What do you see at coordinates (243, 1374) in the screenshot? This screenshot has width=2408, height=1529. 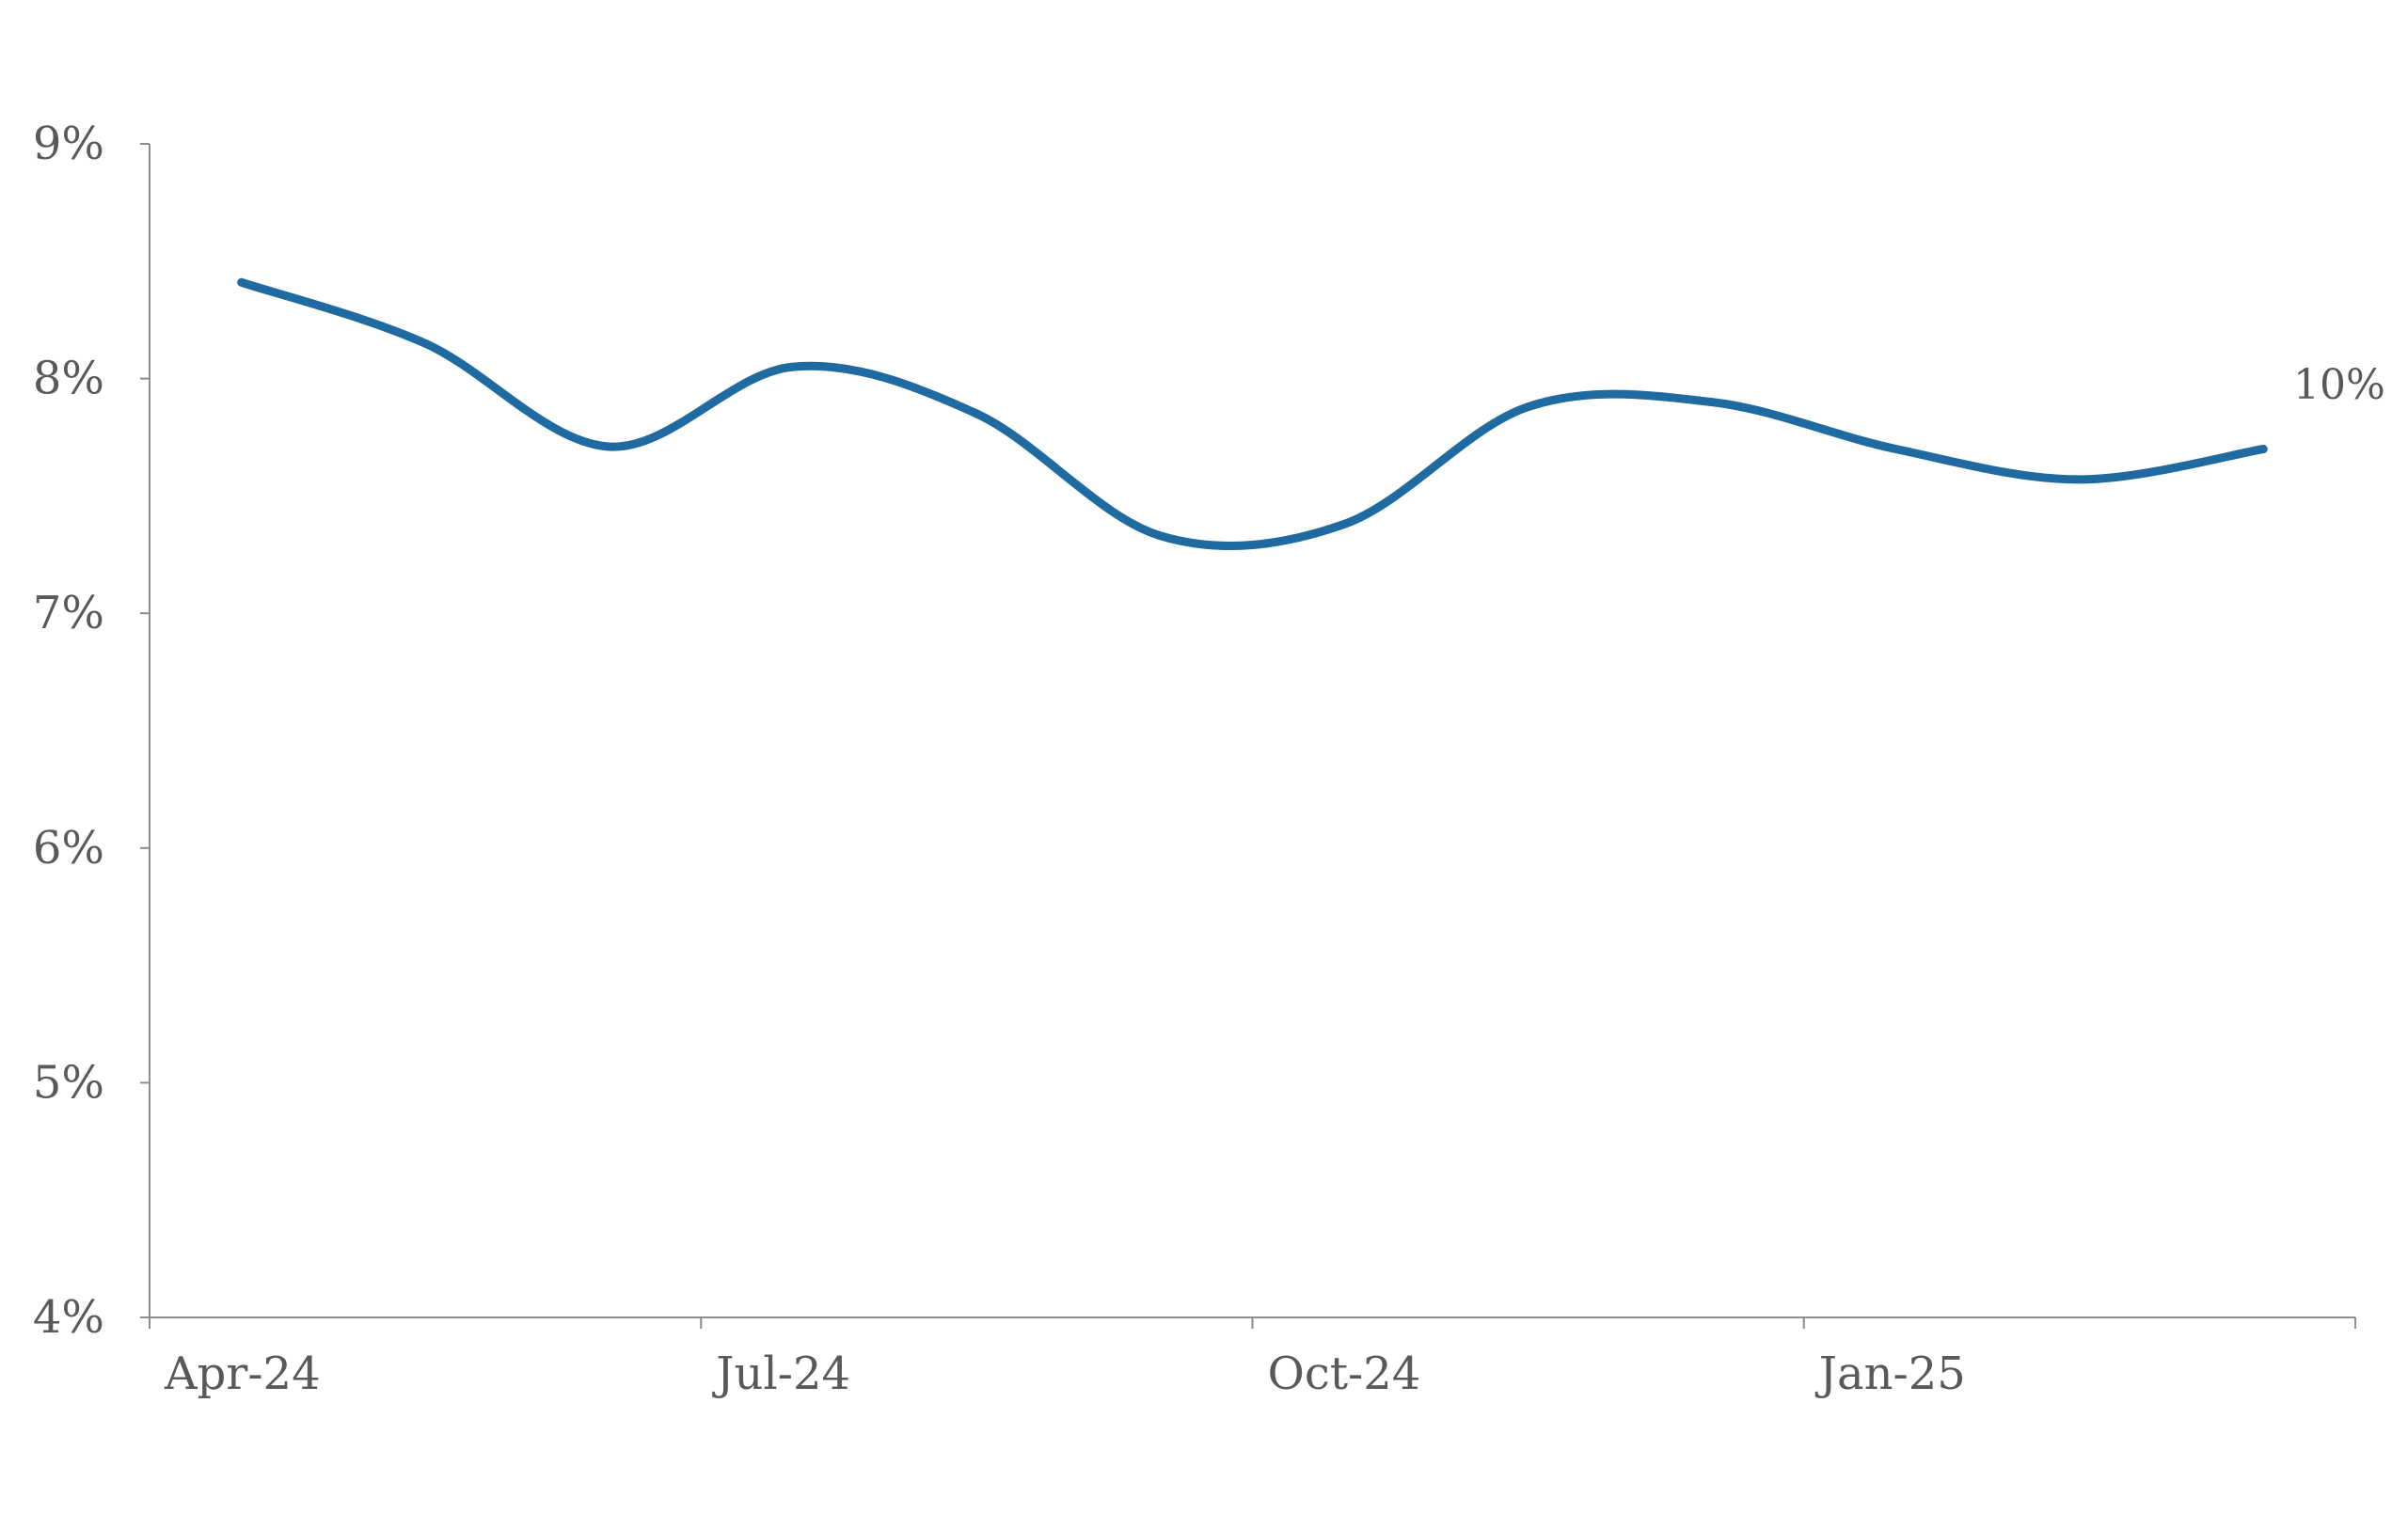 I see `x-tick-label: Apr-24` at bounding box center [243, 1374].